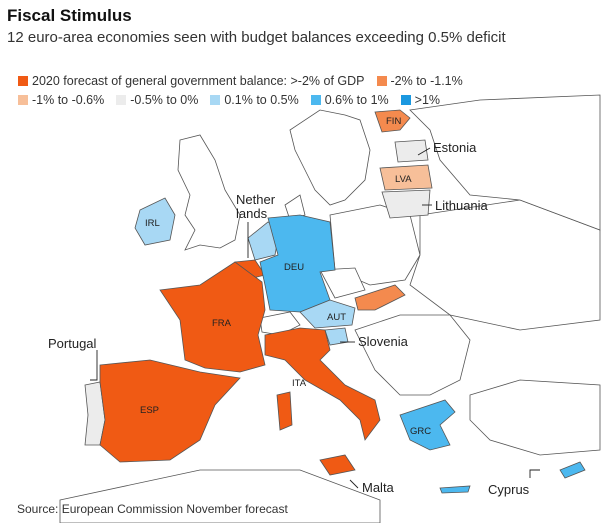 Image resolution: width=614 pixels, height=523 pixels. I want to click on country-irl, so click(155, 221).